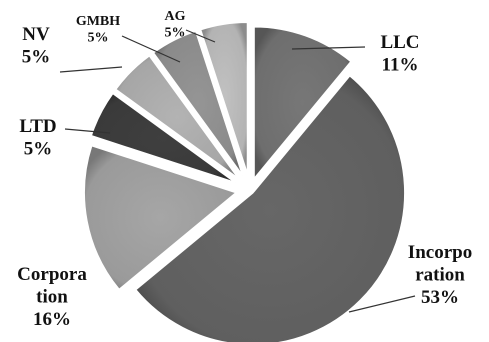  I want to click on pie-slice-ag, so click(224, 98).